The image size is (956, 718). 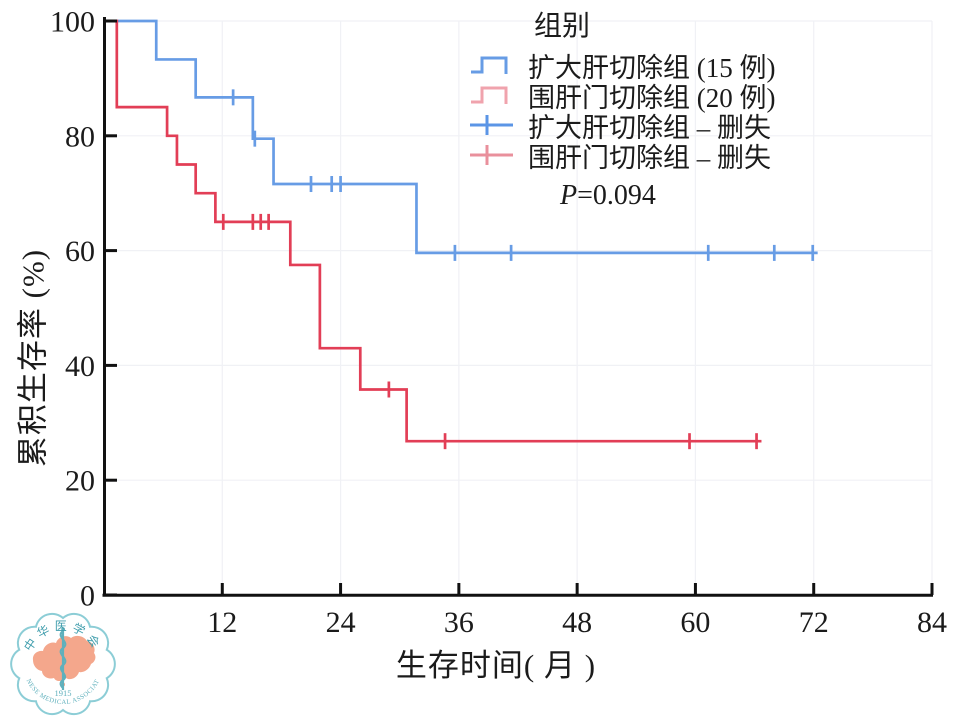 I want to click on x-axis-title: 生存时间( 月 ), so click(x=496, y=665).